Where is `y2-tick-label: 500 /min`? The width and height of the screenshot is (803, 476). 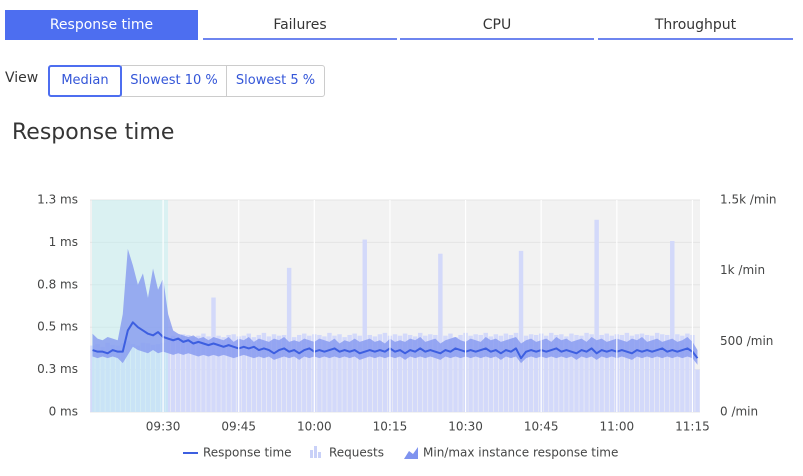
y2-tick-label: 500 /min is located at coordinates (746, 341).